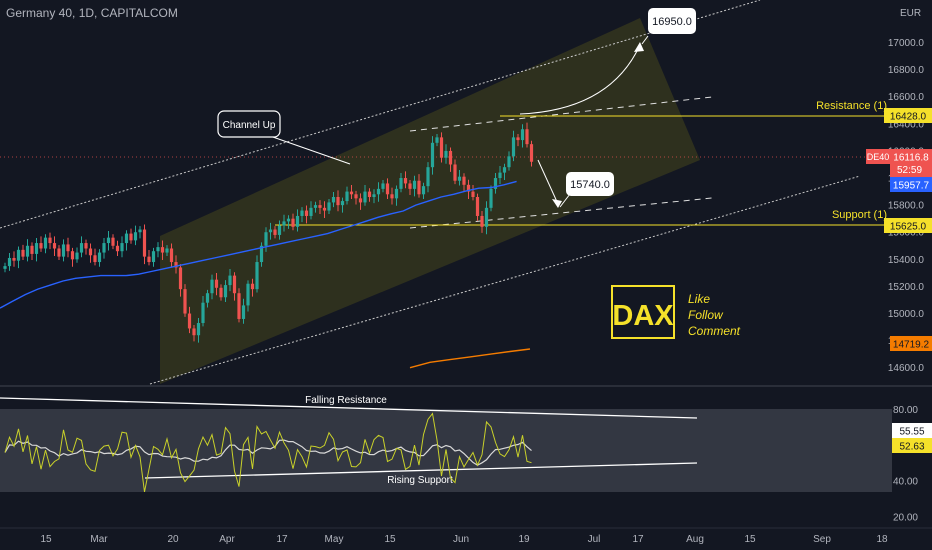 This screenshot has height=550, width=932. I want to click on promo-comment: Comment, so click(714, 331).